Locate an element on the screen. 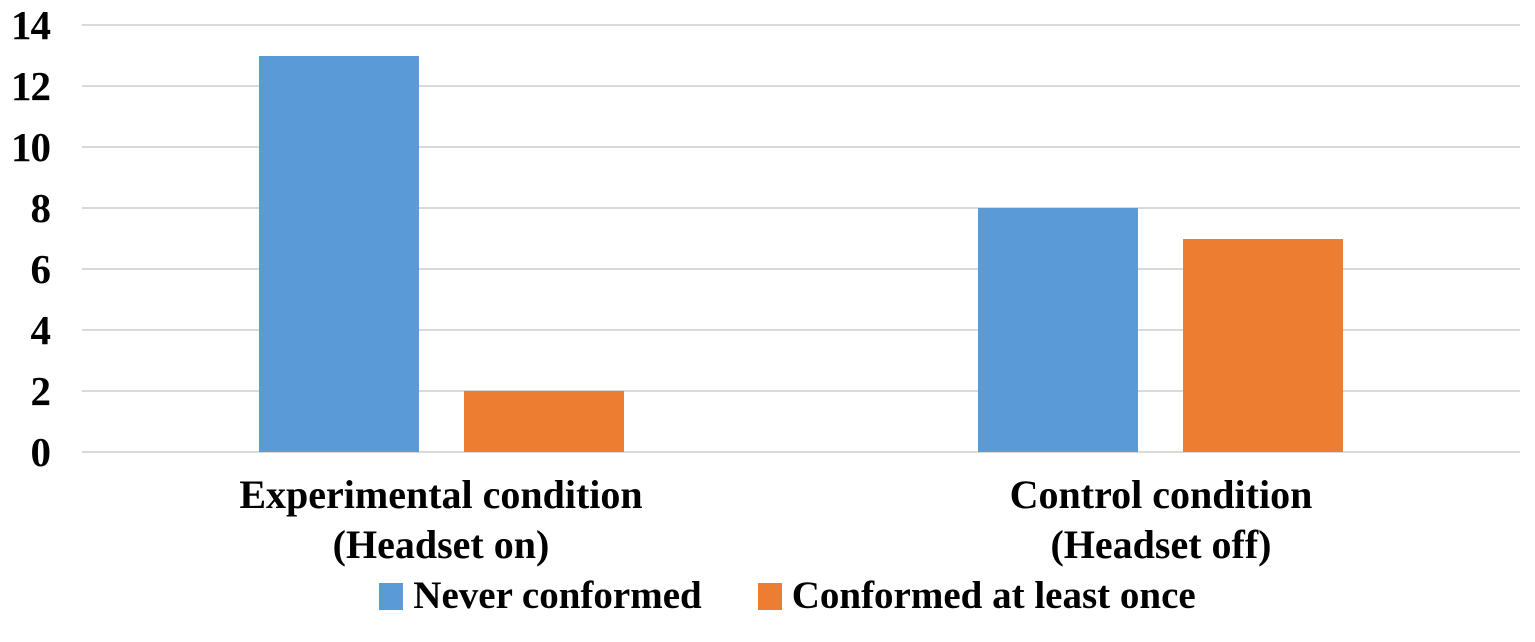 This screenshot has height=642, width=1535. category-label-line: (Headset off) is located at coordinates (1161, 544).